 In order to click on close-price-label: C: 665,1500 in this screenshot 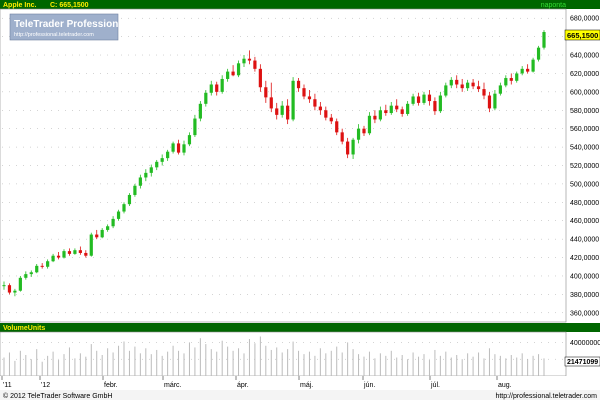, I will do `click(69, 5)`.